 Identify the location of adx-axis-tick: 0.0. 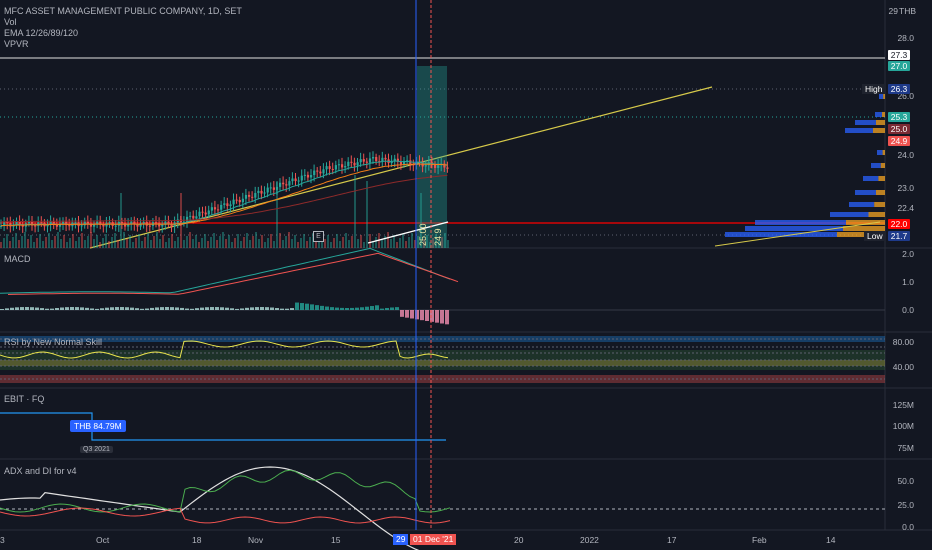
(908, 527).